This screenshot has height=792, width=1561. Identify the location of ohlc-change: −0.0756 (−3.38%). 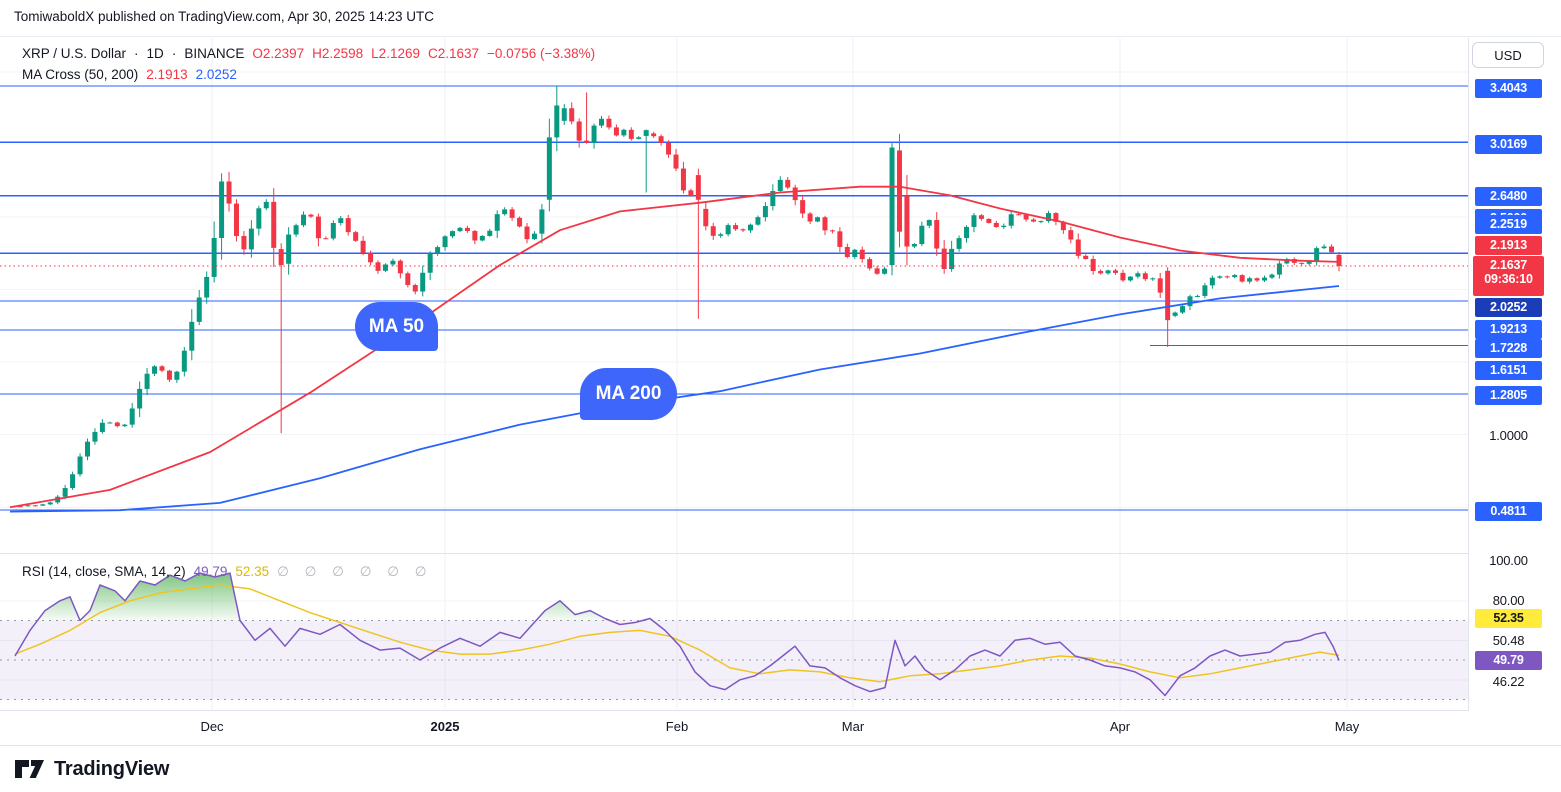
(541, 53).